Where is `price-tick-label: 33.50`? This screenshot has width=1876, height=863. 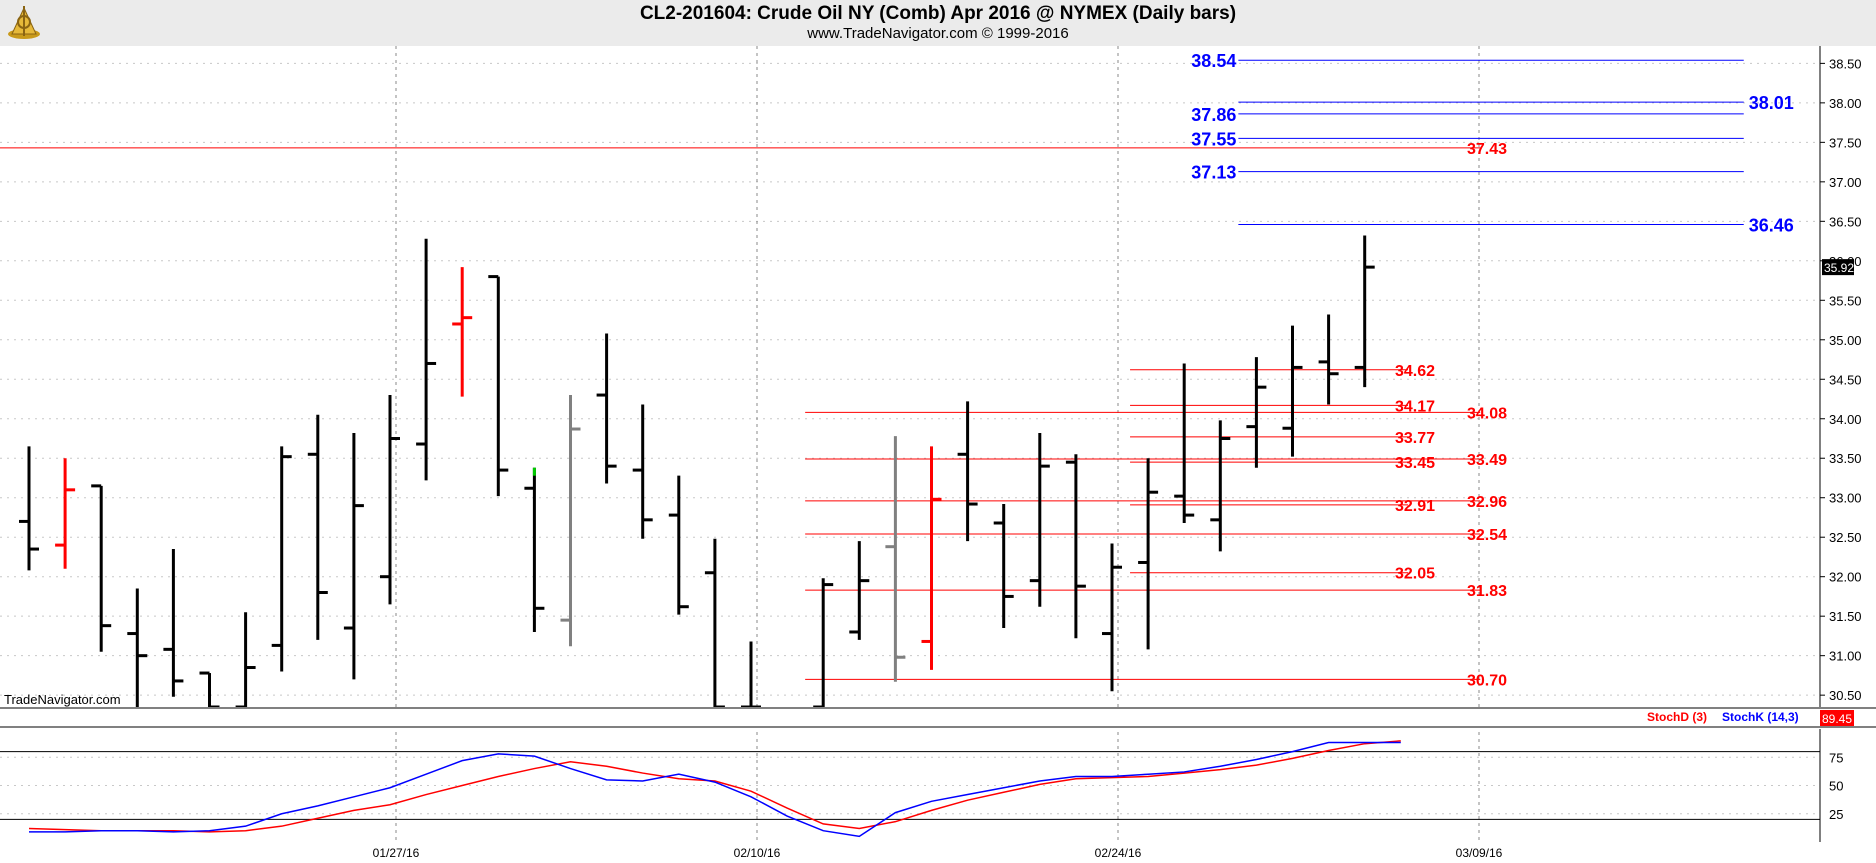 price-tick-label: 33.50 is located at coordinates (1845, 458).